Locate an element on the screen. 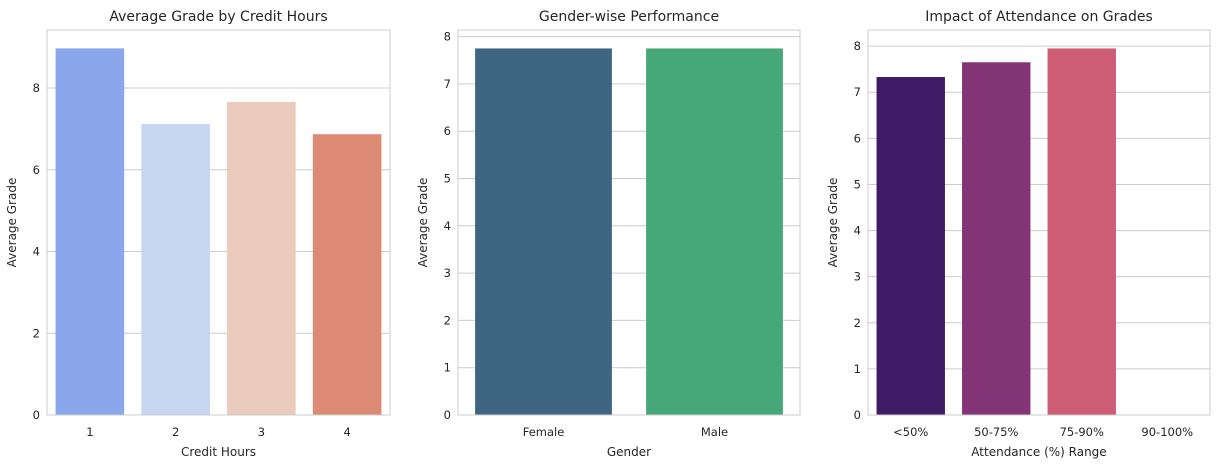 Image resolution: width=1219 pixels, height=468 pixels. x-tick-label: Male is located at coordinates (714, 432).